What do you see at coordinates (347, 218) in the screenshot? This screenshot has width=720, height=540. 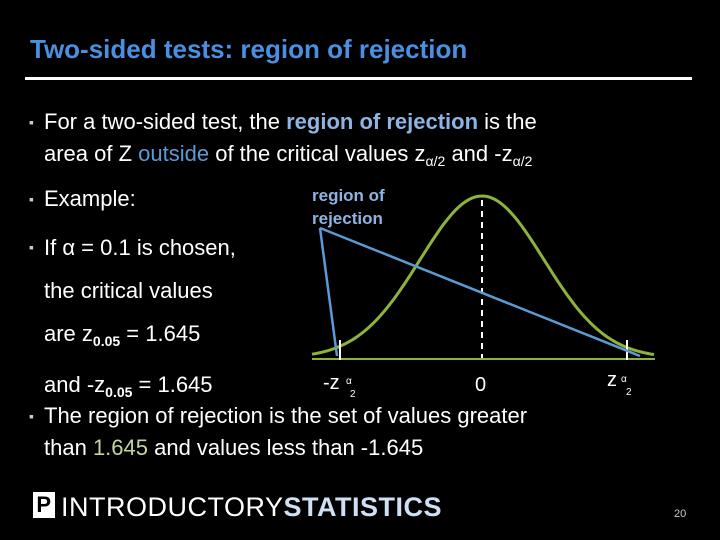 I see `figure-label: rejection` at bounding box center [347, 218].